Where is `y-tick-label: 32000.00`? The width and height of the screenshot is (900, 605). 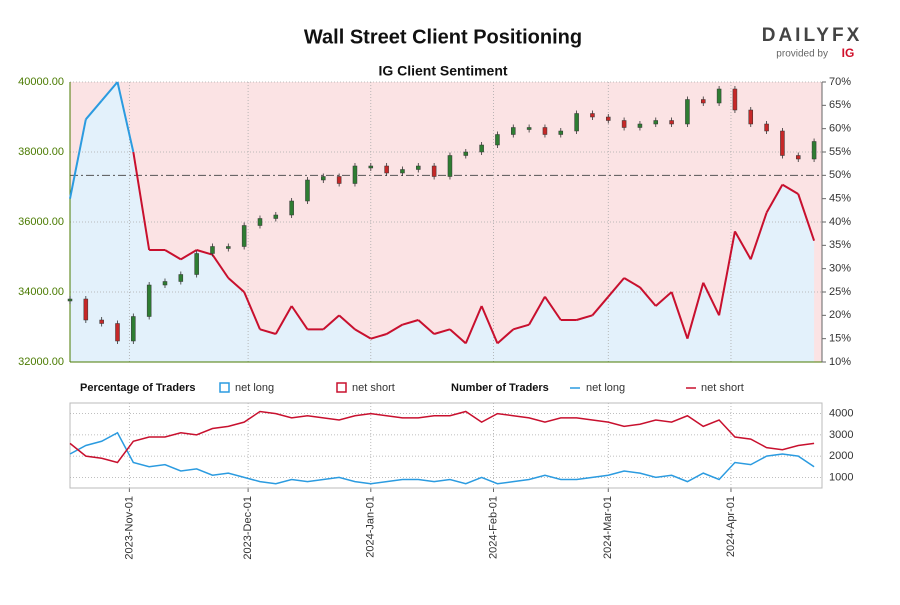 y-tick-label: 32000.00 is located at coordinates (41, 362).